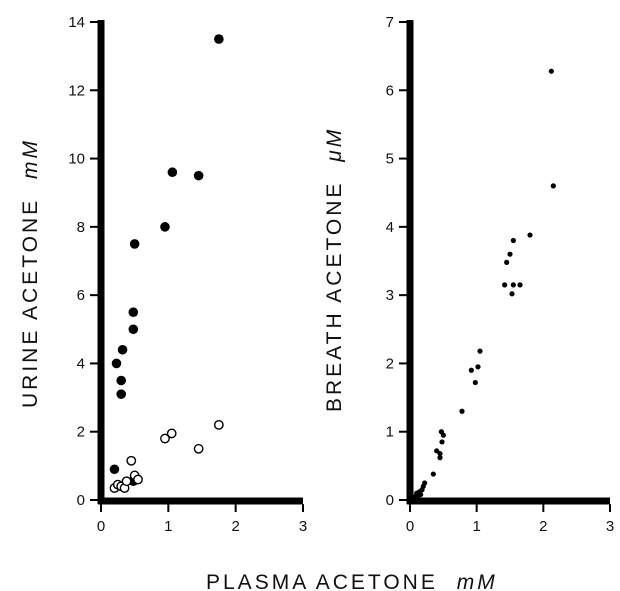  What do you see at coordinates (81, 295) in the screenshot?
I see `urine-y-tick-label: 6` at bounding box center [81, 295].